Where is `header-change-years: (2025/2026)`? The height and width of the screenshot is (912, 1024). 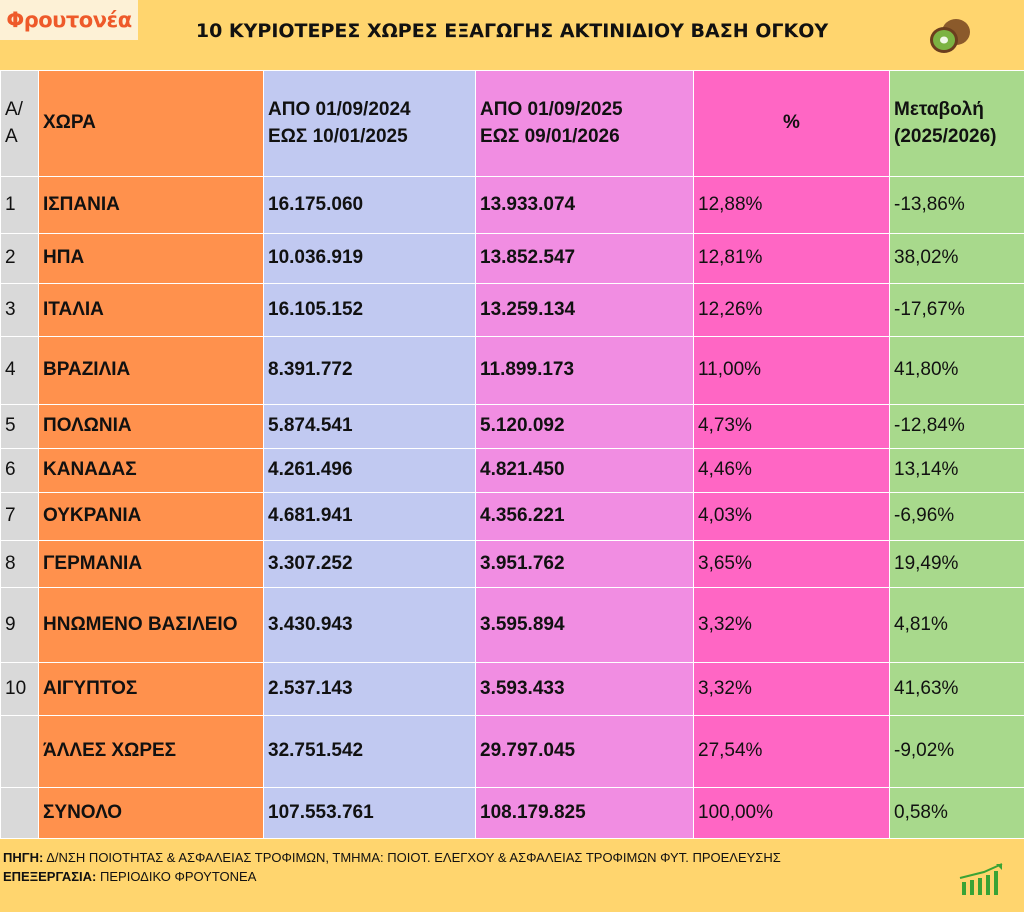 header-change-years: (2025/2026) is located at coordinates (945, 136).